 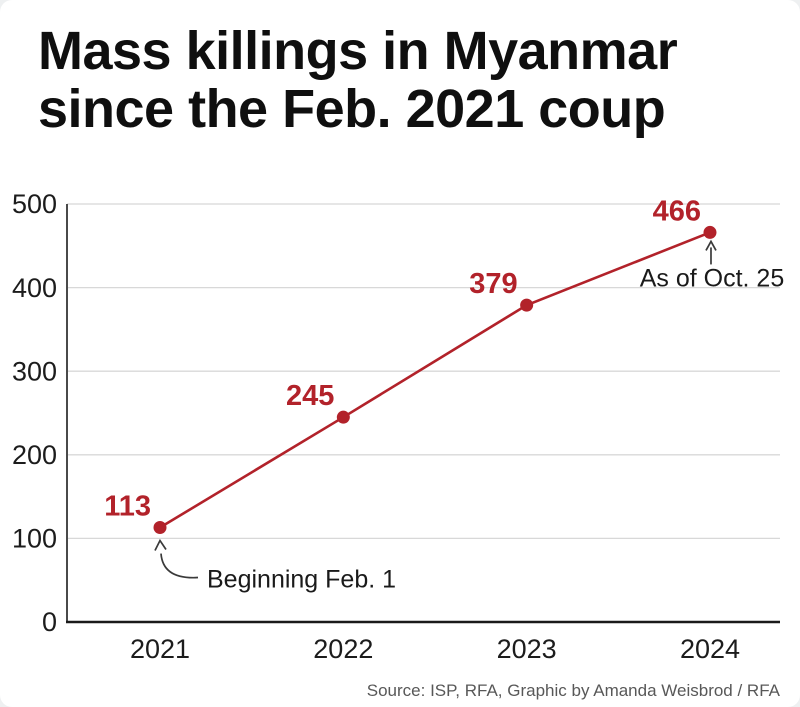 What do you see at coordinates (493, 284) in the screenshot?
I see `value-label: 379` at bounding box center [493, 284].